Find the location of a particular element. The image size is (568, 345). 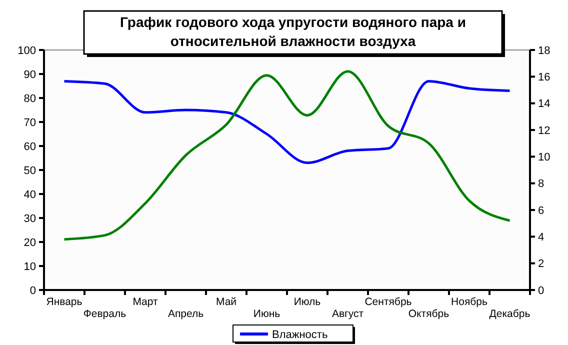

x-tick-label: Май is located at coordinates (226, 302).